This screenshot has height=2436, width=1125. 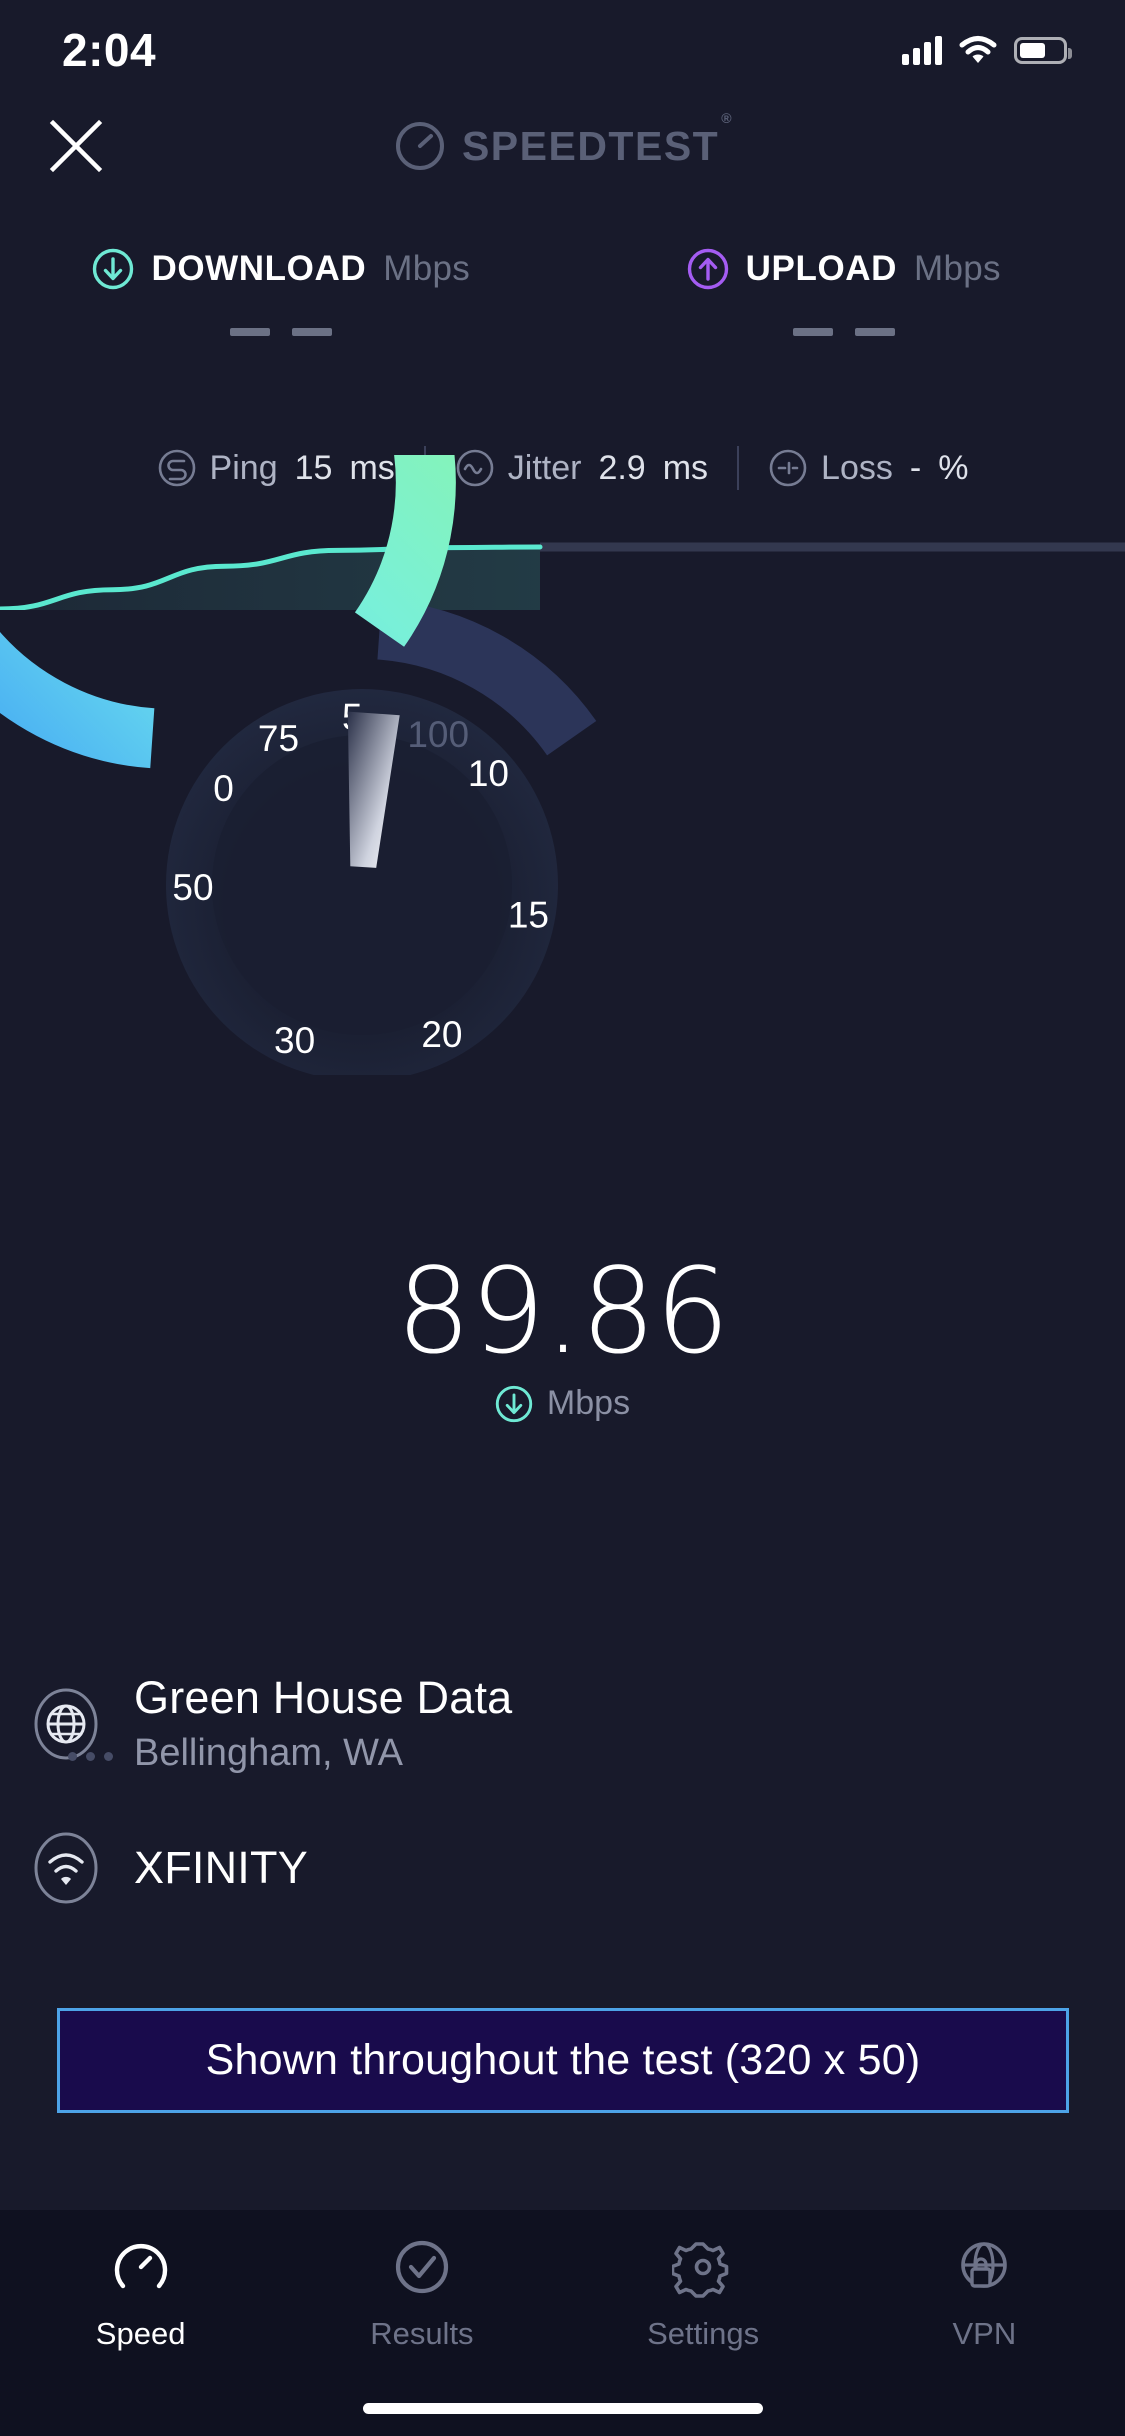 I want to click on speed-unit-row: Mbps, so click(x=562, y=1403).